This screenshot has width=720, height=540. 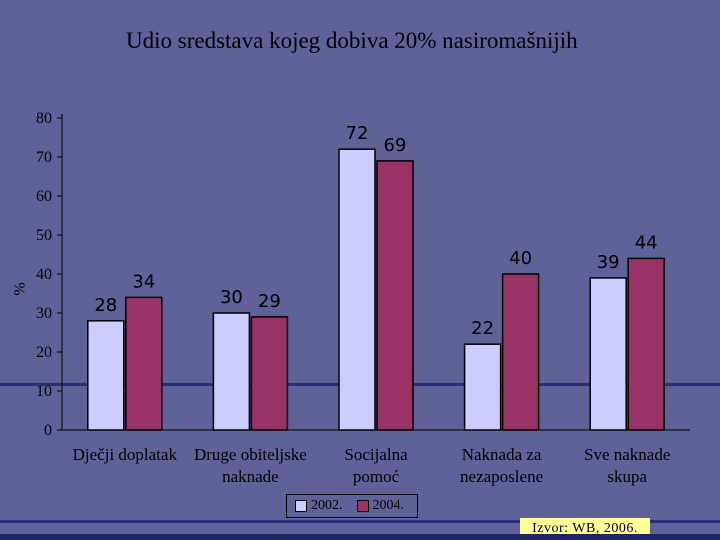 What do you see at coordinates (250, 476) in the screenshot?
I see `x-tick-label: naknade` at bounding box center [250, 476].